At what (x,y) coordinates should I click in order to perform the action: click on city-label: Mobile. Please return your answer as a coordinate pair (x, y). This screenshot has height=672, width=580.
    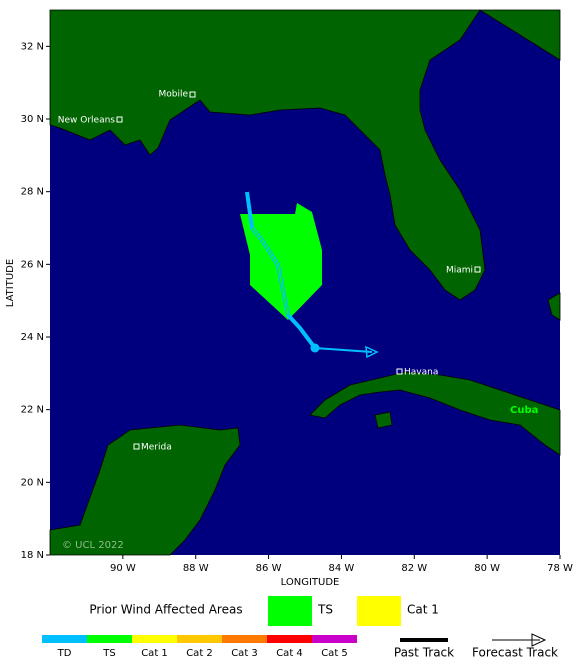
    Looking at the image, I should click on (173, 95).